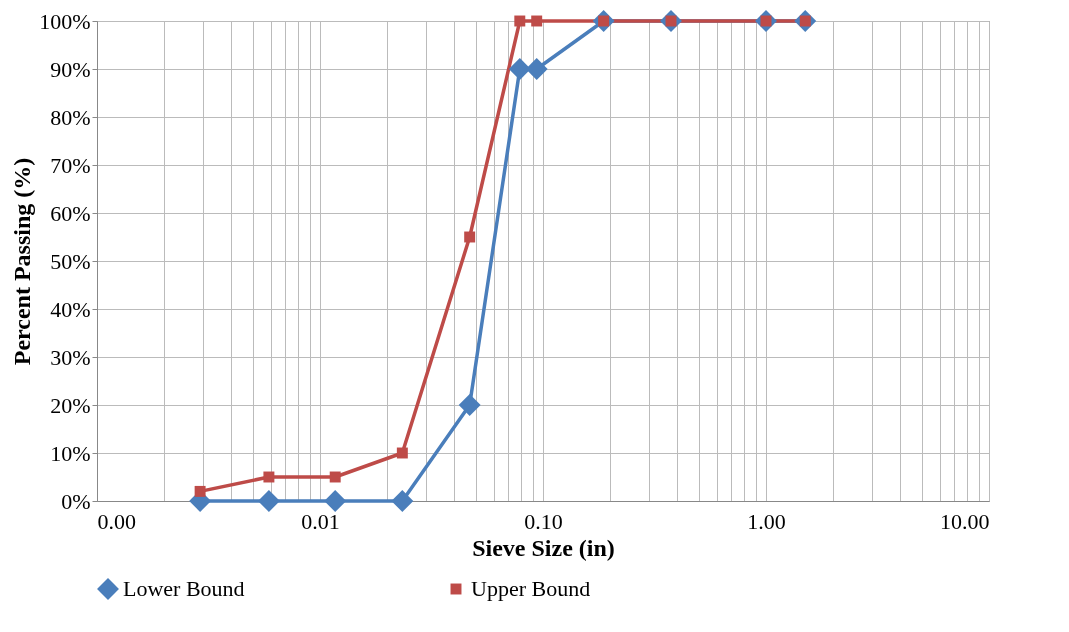 Image resolution: width=1069 pixels, height=632 pixels. Describe the element at coordinates (531, 588) in the screenshot. I see `legend-label: Upper Bound` at that location.